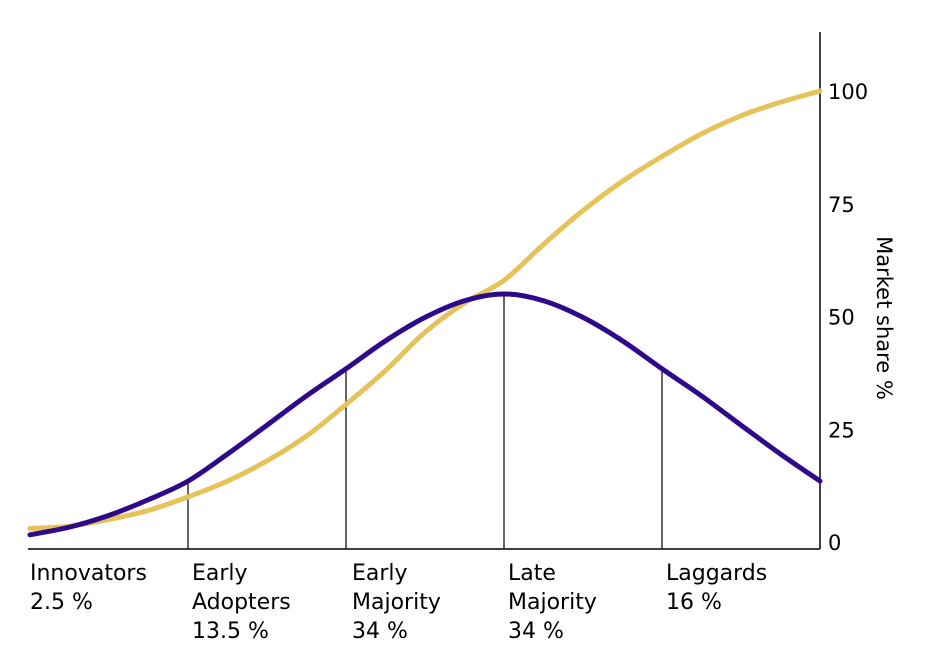 This screenshot has height=665, width=926. Describe the element at coordinates (848, 92) in the screenshot. I see `y-tick-label-100: 100` at that location.